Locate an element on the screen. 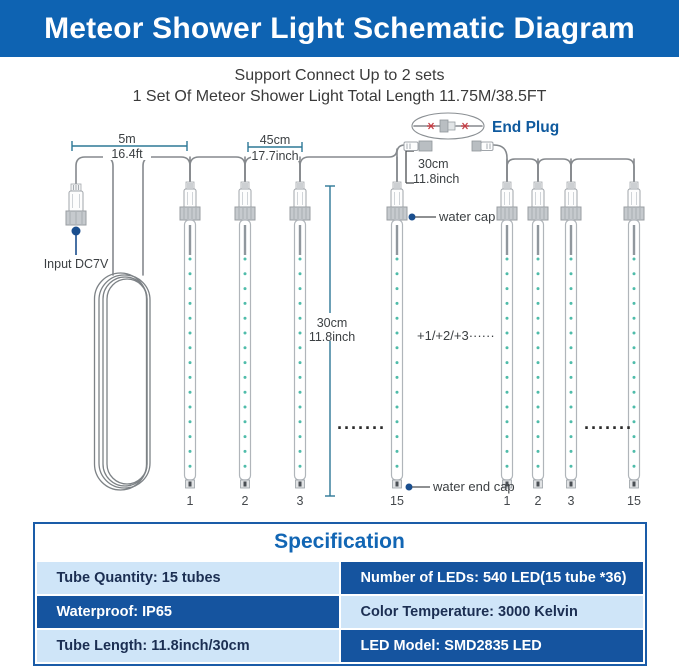 The width and height of the screenshot is (679, 669). water-end-cap-callout: water end cap is located at coordinates (460, 486).